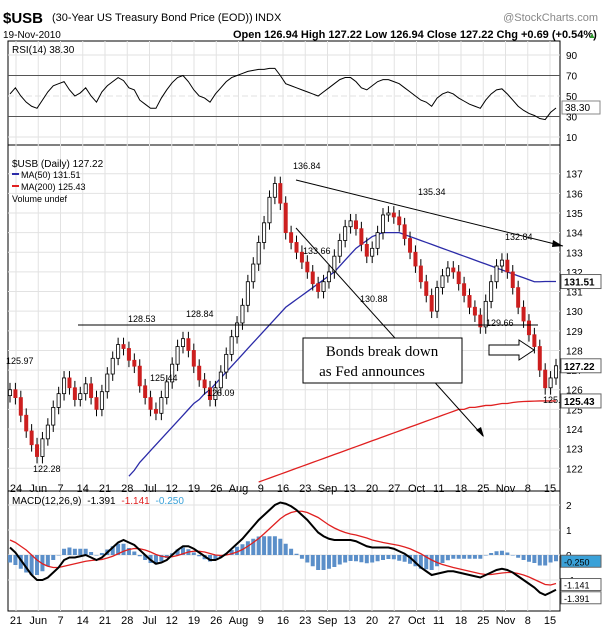  What do you see at coordinates (581, 585) in the screenshot?
I see `macd-badge: -1.141` at bounding box center [581, 585].